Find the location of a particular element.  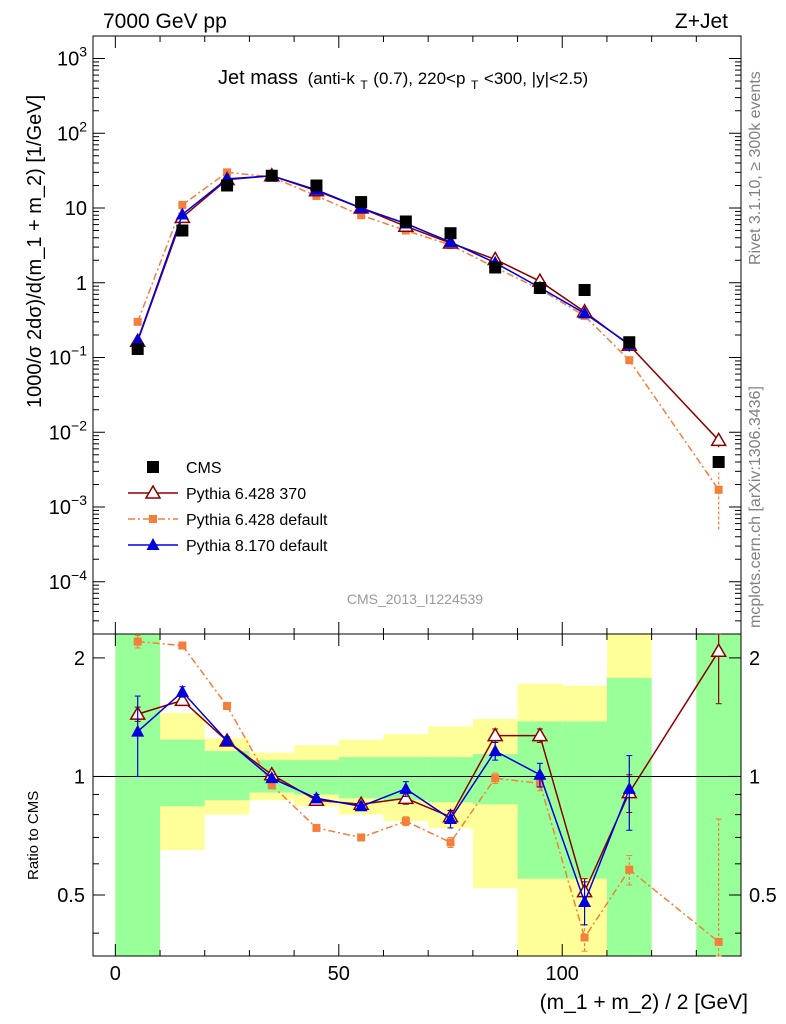

main-y-axis-label: 1000/σ 2dσ)/d(m_1 + m_2) [1/GeV] is located at coordinates (35, 251).